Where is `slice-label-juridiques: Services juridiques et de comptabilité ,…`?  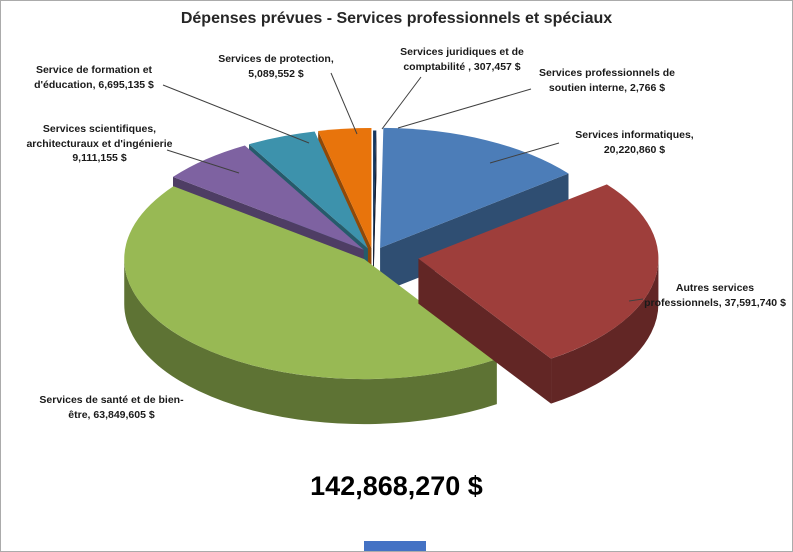
slice-label-juridiques: Services juridiques et de comptabilité ,… is located at coordinates (462, 59).